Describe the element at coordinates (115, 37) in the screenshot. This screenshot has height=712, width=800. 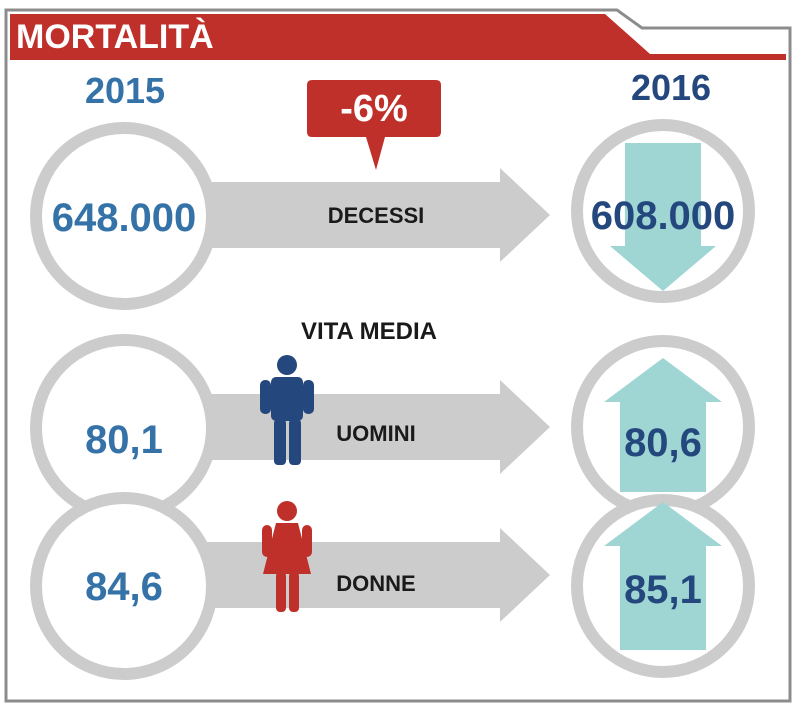
I see `header-title: MORTALITÀ` at that location.